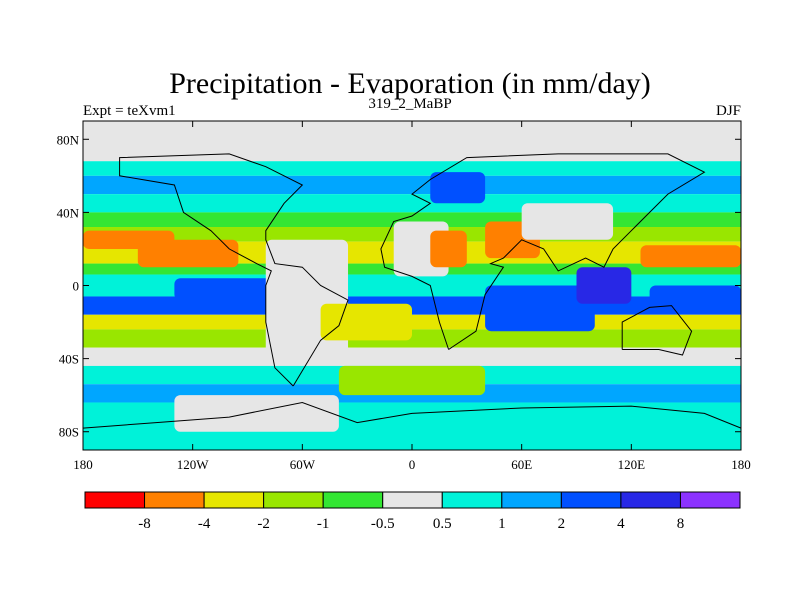 The image size is (800, 600). Describe the element at coordinates (562, 524) in the screenshot. I see `colorbar-label-7: 2` at that location.